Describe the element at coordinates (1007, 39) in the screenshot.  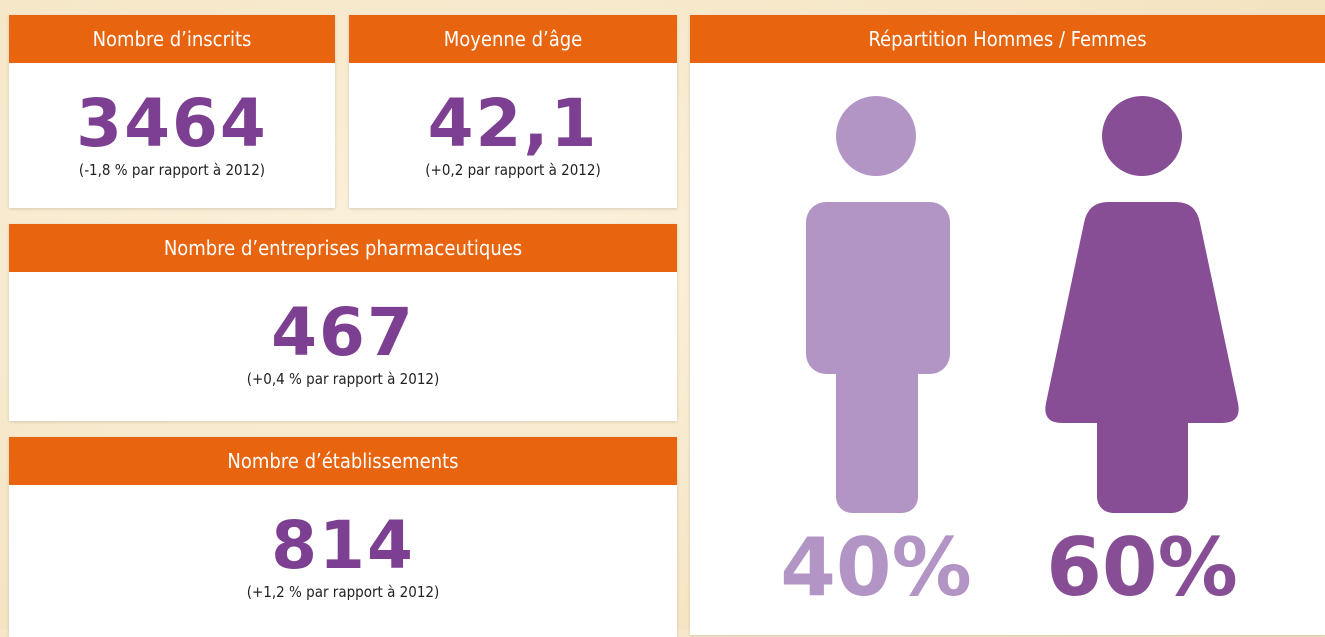
I see `panel-title: Répartition Hommes / Femmes` at that location.